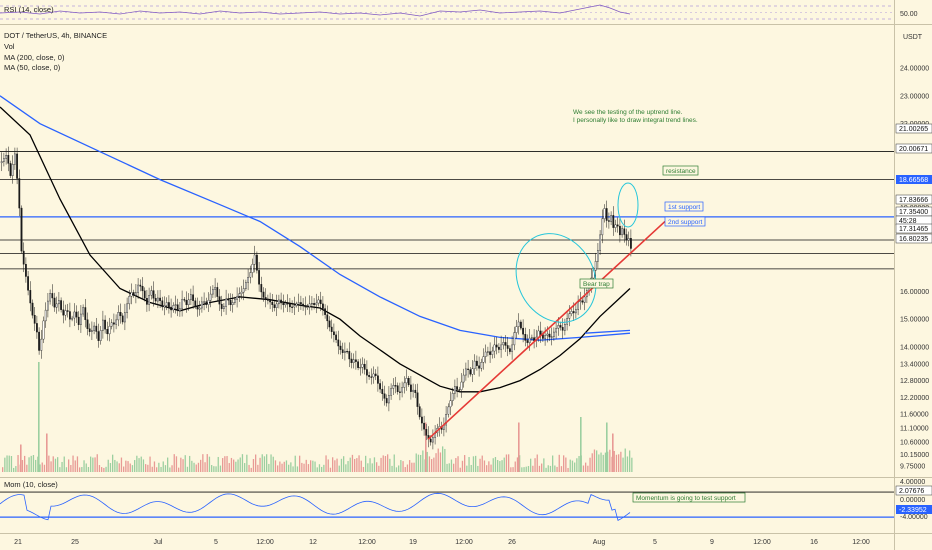  I want to click on bear-trap-label: Bear trap, so click(596, 284).